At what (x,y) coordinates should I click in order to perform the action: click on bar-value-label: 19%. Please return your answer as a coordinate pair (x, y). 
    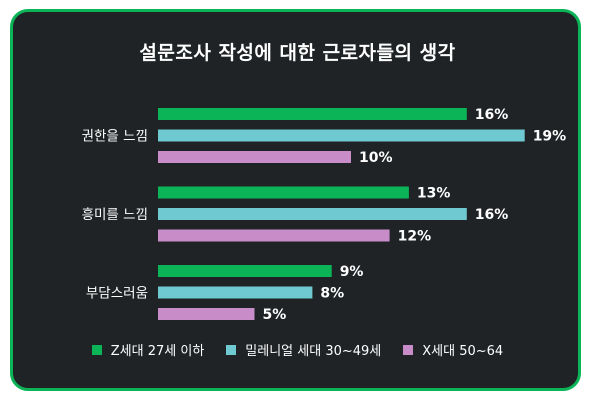
    Looking at the image, I should click on (550, 137).